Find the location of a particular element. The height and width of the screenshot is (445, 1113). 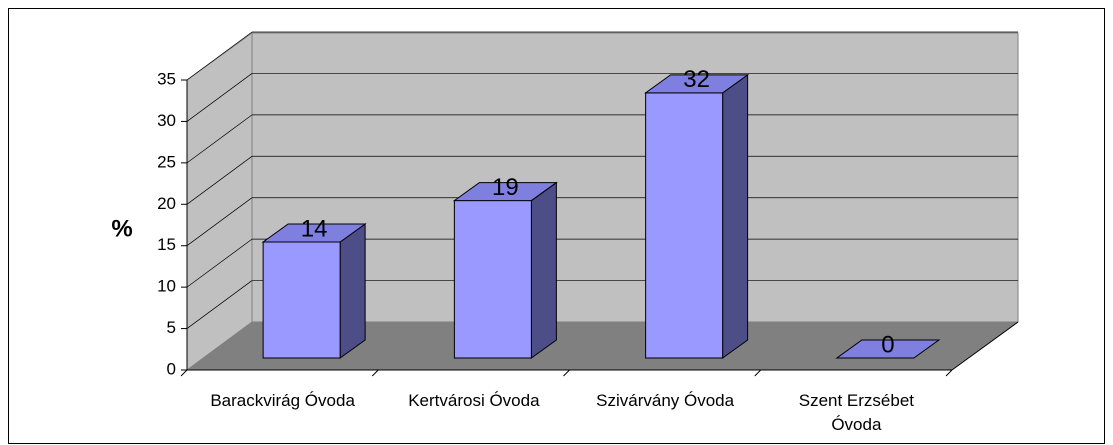

value-label: 0 is located at coordinates (887, 344).